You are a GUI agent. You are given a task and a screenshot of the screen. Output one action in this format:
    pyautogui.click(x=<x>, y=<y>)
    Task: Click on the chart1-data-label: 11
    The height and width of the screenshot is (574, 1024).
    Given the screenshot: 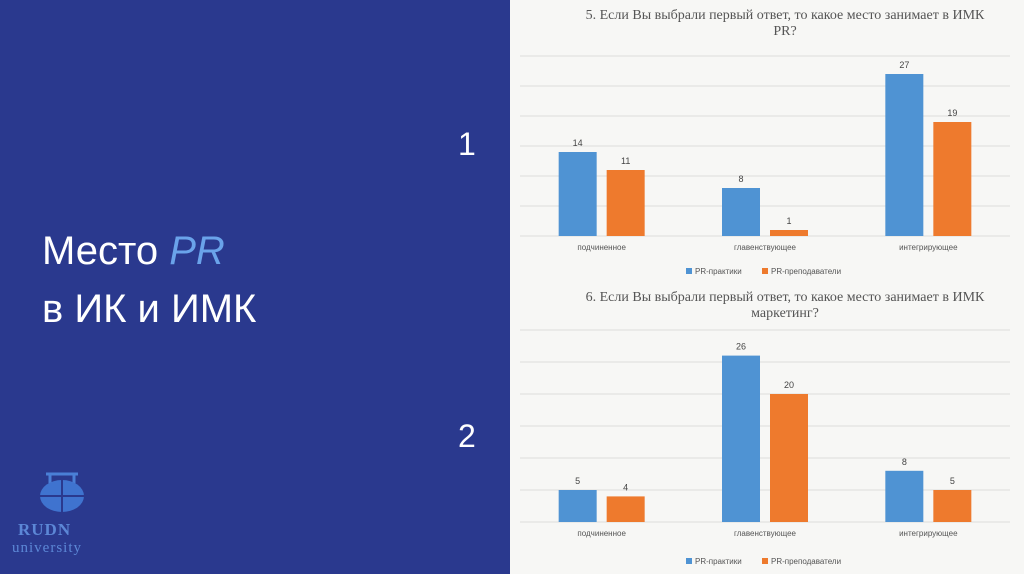 What is the action you would take?
    pyautogui.click(x=625, y=161)
    